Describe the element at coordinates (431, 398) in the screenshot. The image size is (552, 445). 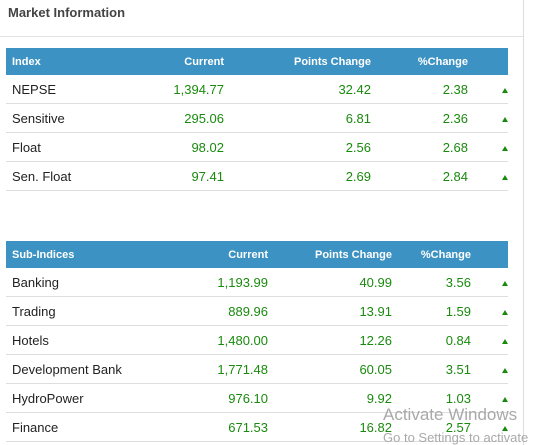
I see `row-pct-change: 1.03` at that location.